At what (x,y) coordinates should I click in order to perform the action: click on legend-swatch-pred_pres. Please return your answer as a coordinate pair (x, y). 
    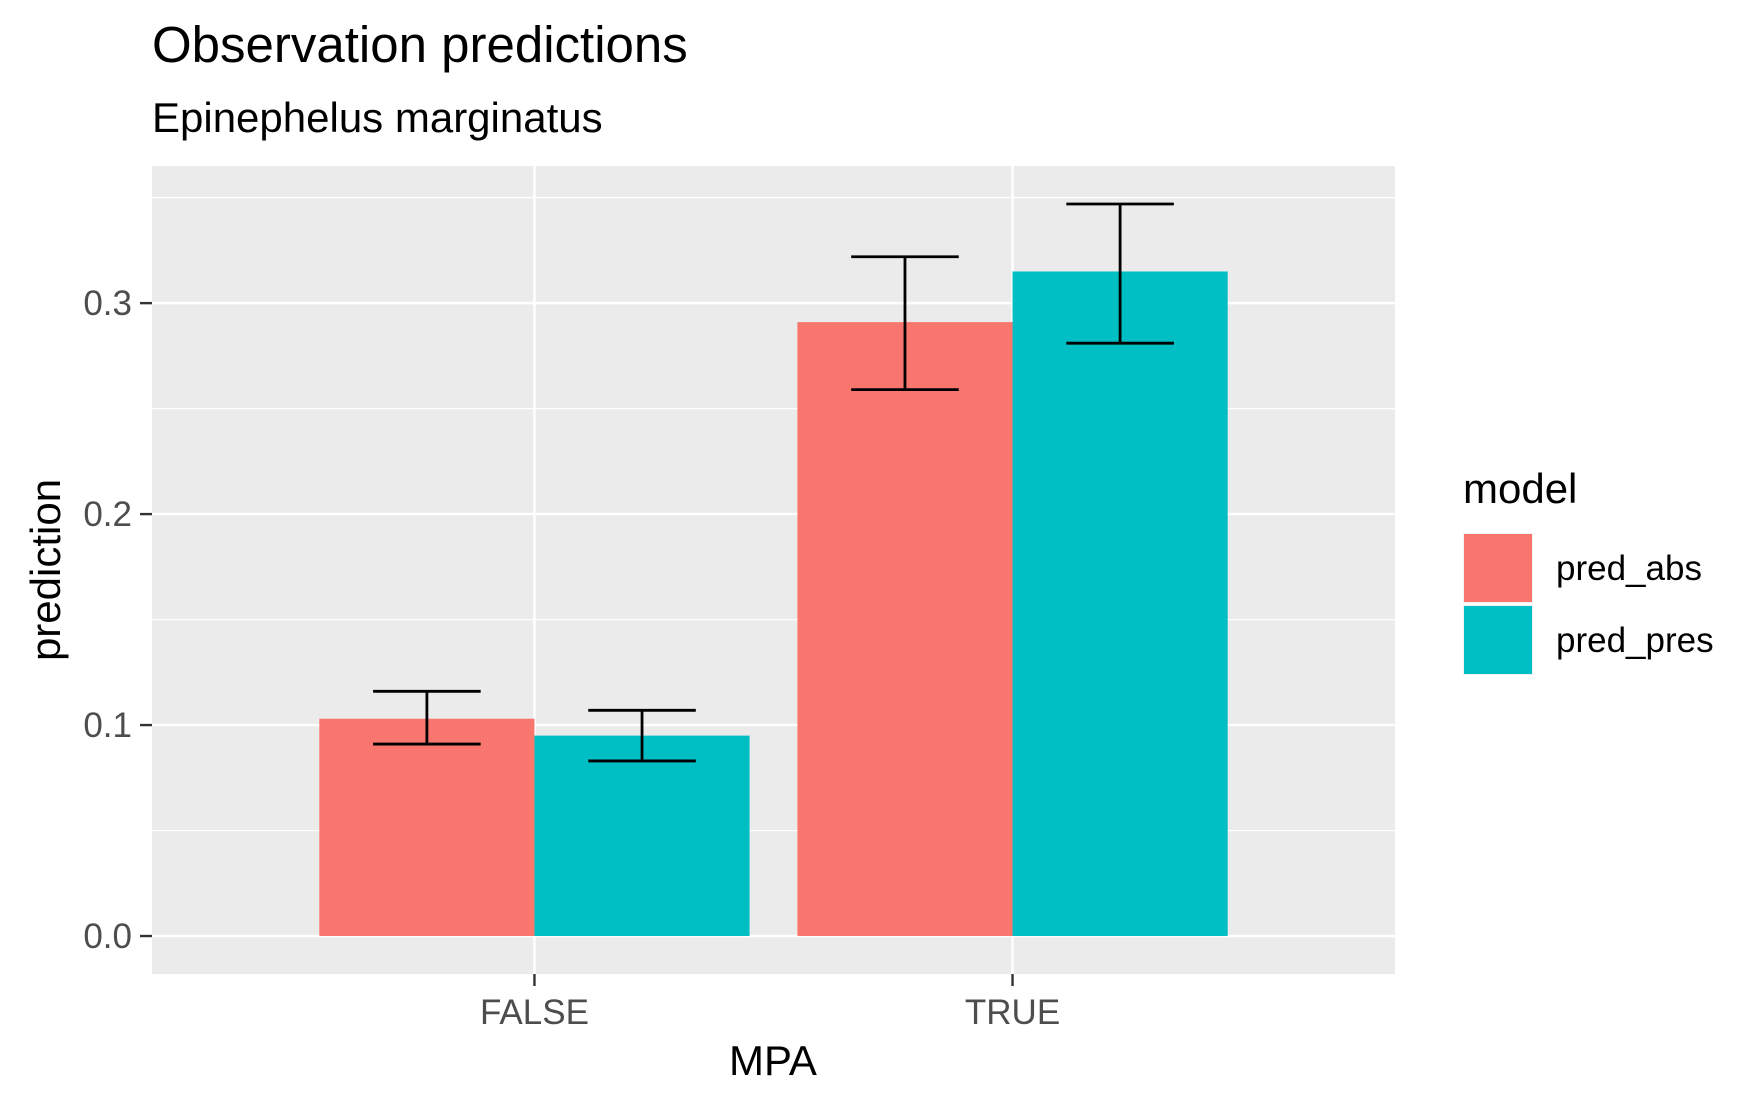
    Looking at the image, I should click on (1498, 640).